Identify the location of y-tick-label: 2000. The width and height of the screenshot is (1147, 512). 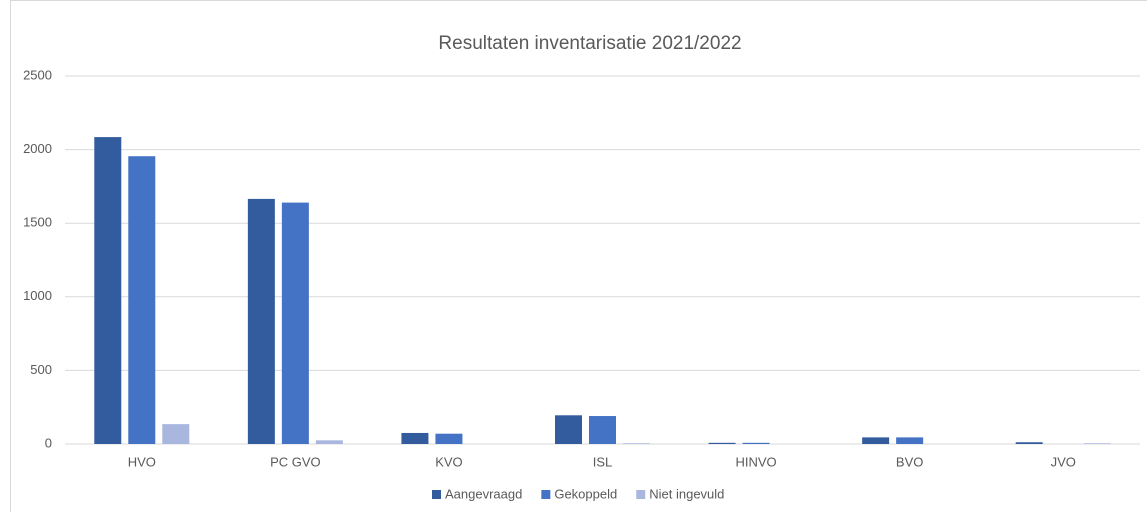
(37, 148).